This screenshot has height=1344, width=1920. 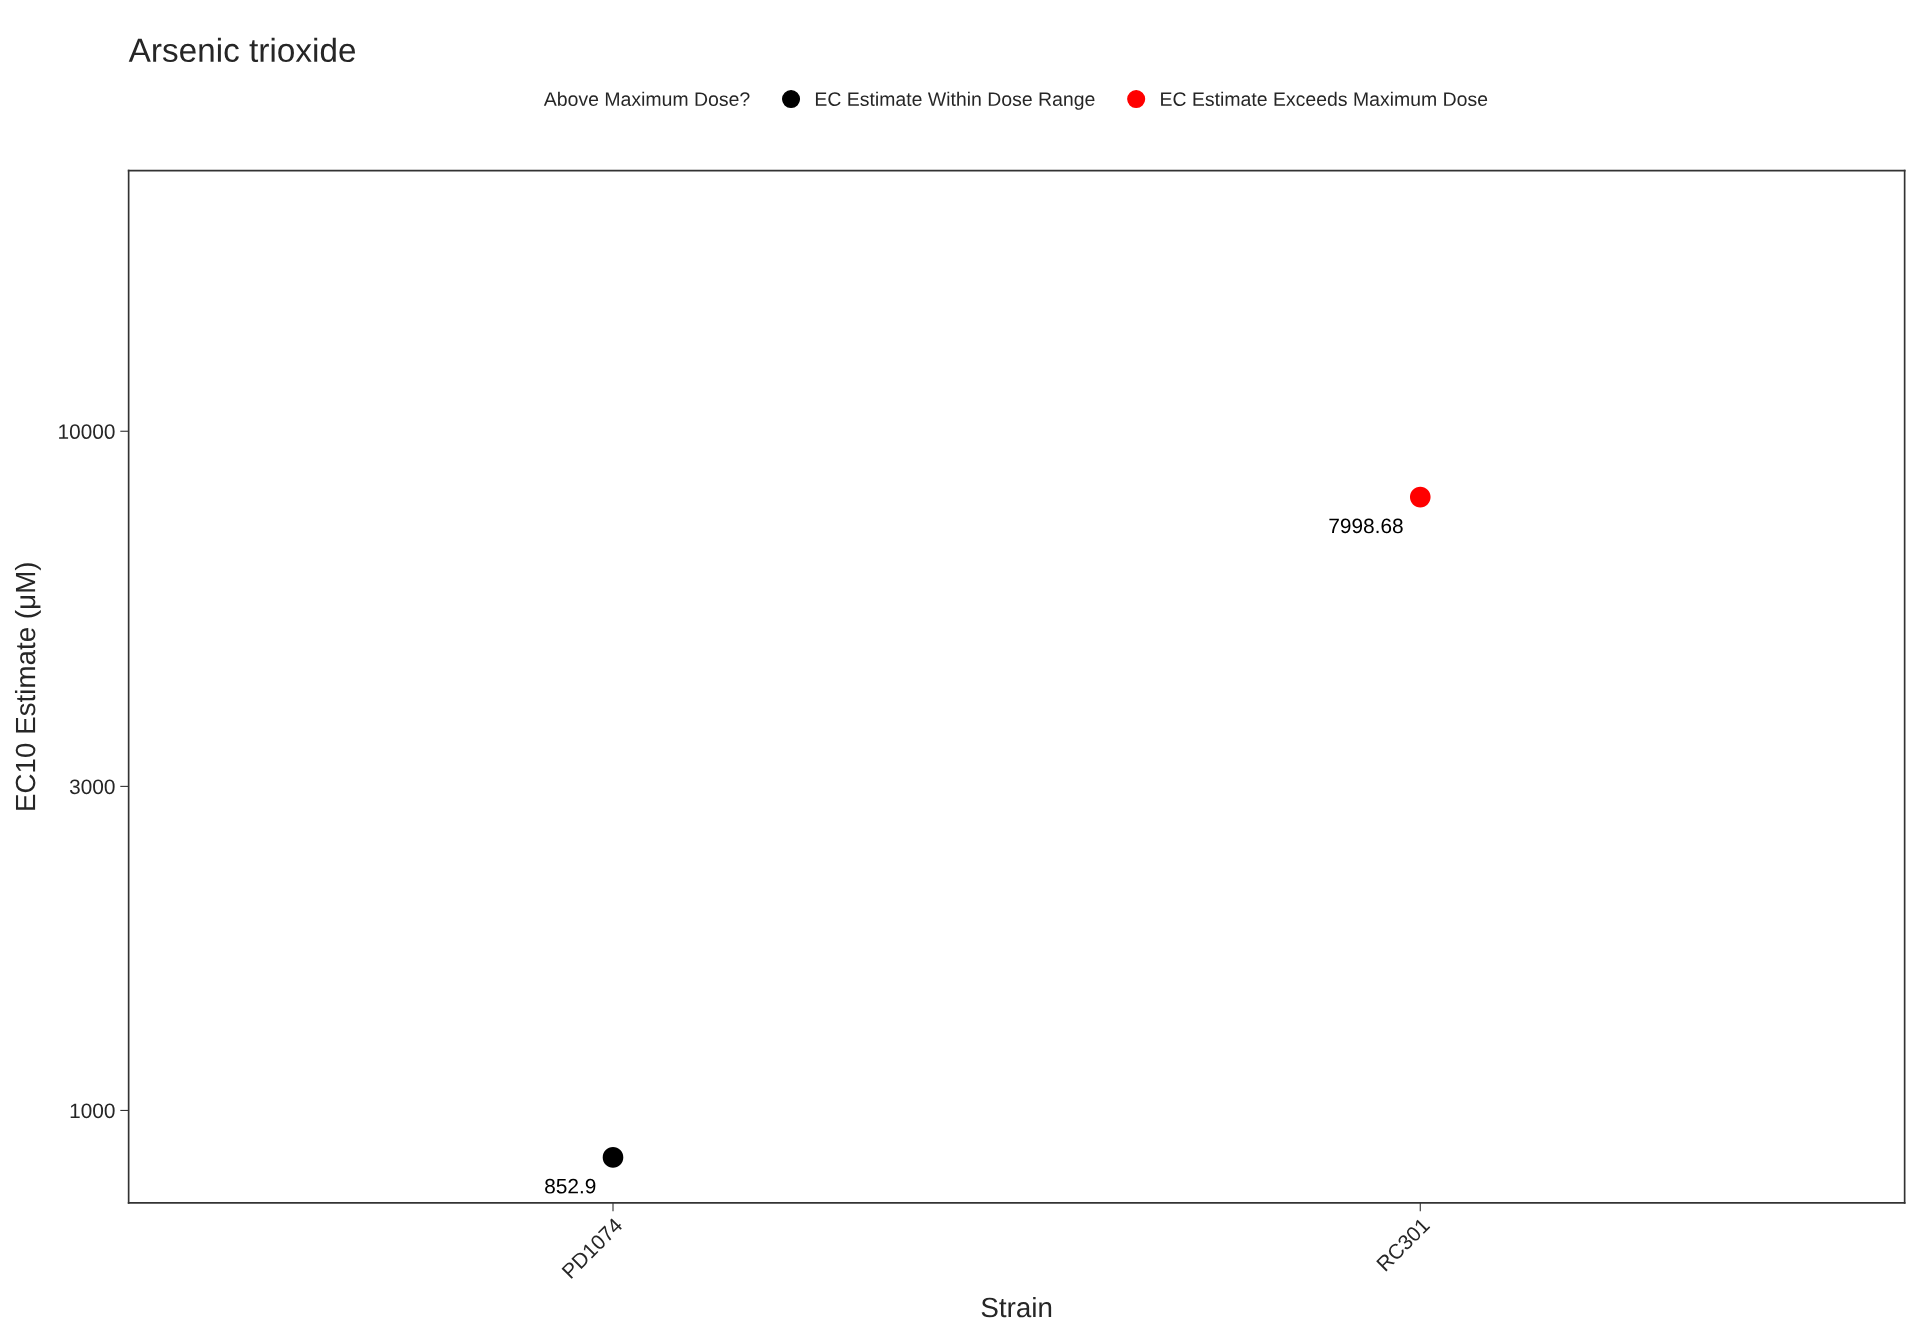 What do you see at coordinates (1324, 99) in the screenshot?
I see `legend-label: EC Estimate Exceeds Maximum Dose` at bounding box center [1324, 99].